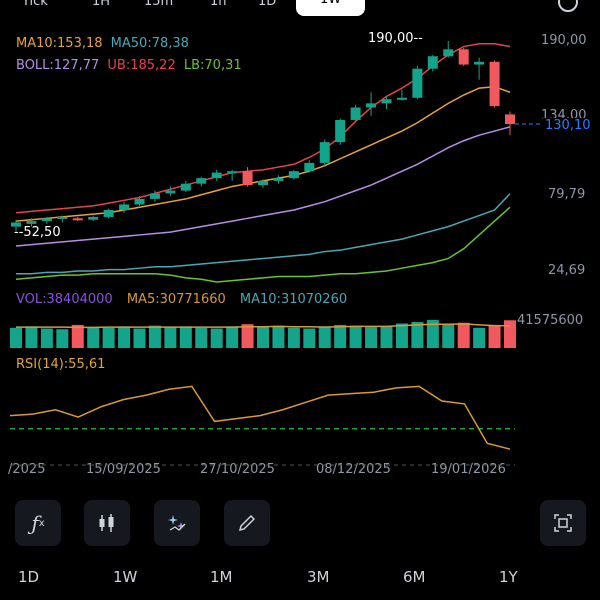 Image resolution: width=600 pixels, height=600 pixels. What do you see at coordinates (221, 577) in the screenshot?
I see `period-1m: 1M` at bounding box center [221, 577].